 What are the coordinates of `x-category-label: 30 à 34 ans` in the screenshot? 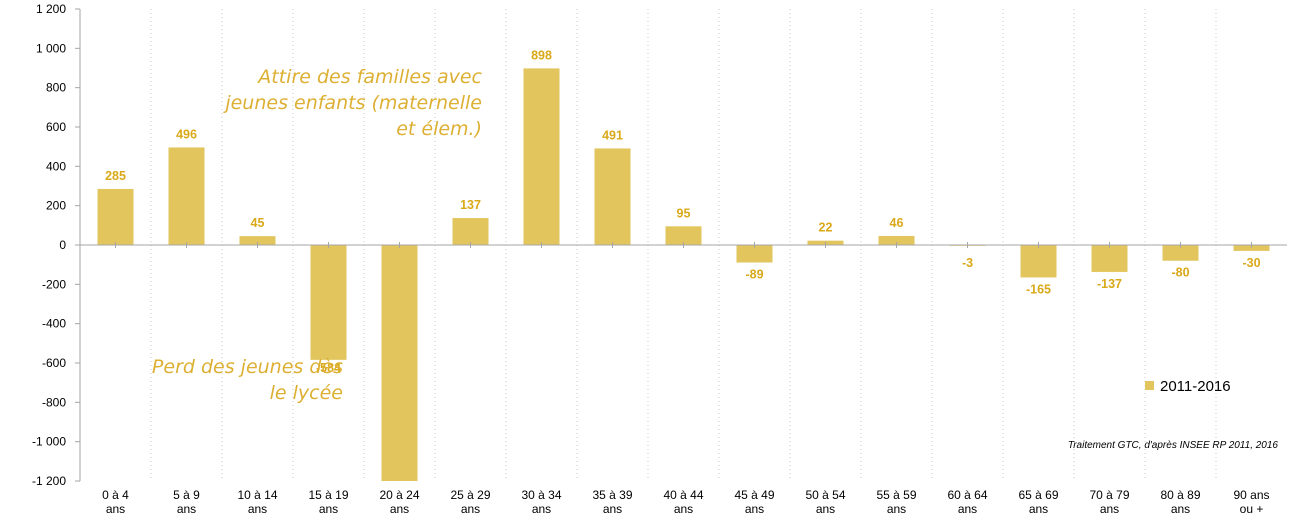 It's located at (541, 502).